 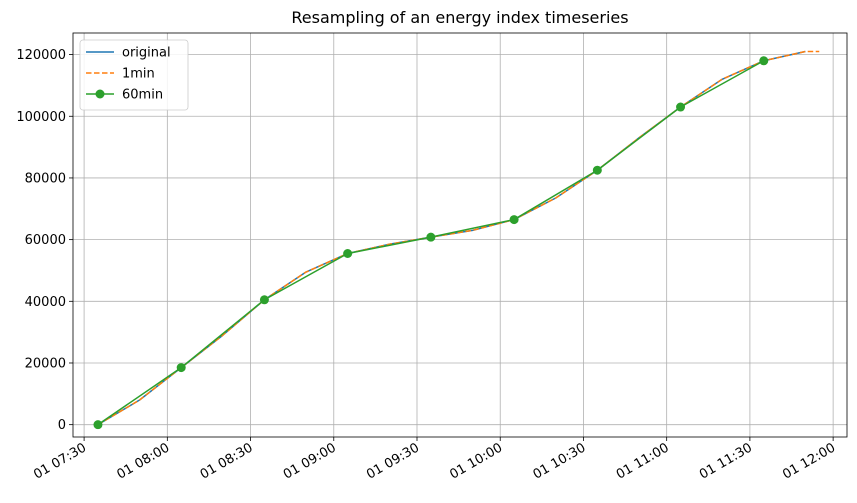 I want to click on legend: original 1min 60min, so click(x=134, y=75).